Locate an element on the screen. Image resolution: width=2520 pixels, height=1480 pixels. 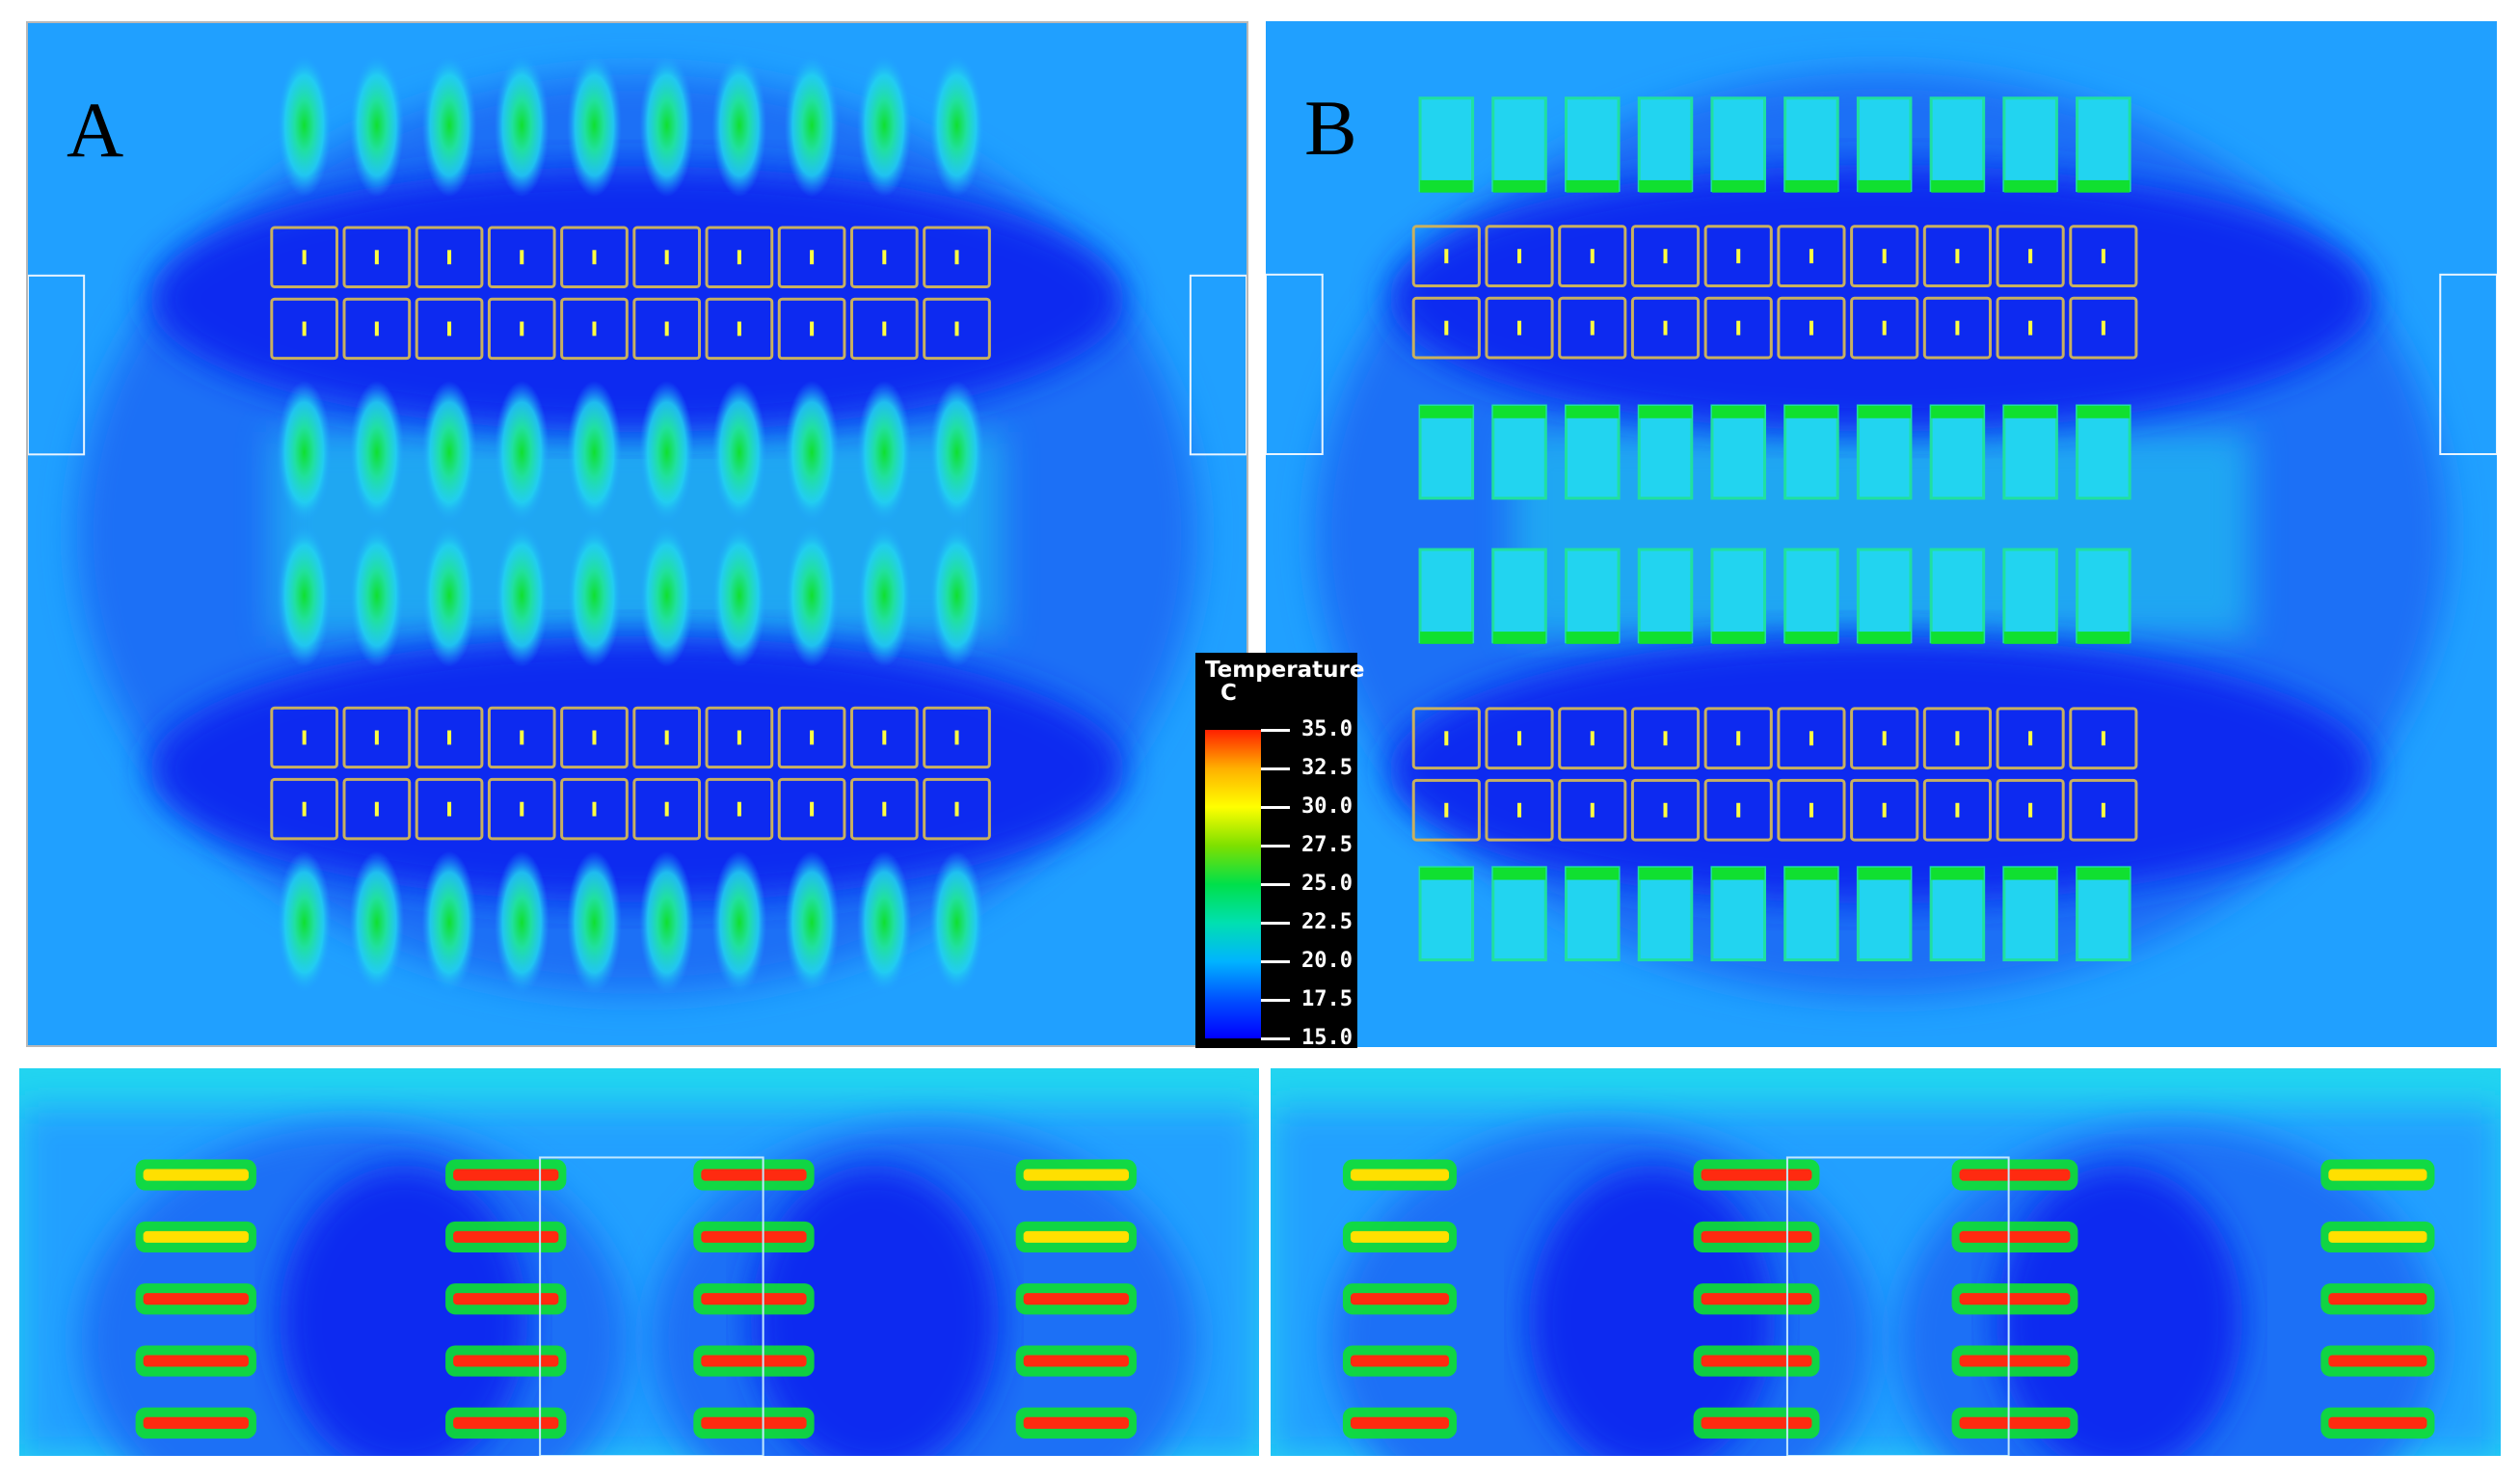
opening-right is located at coordinates (2468, 364).